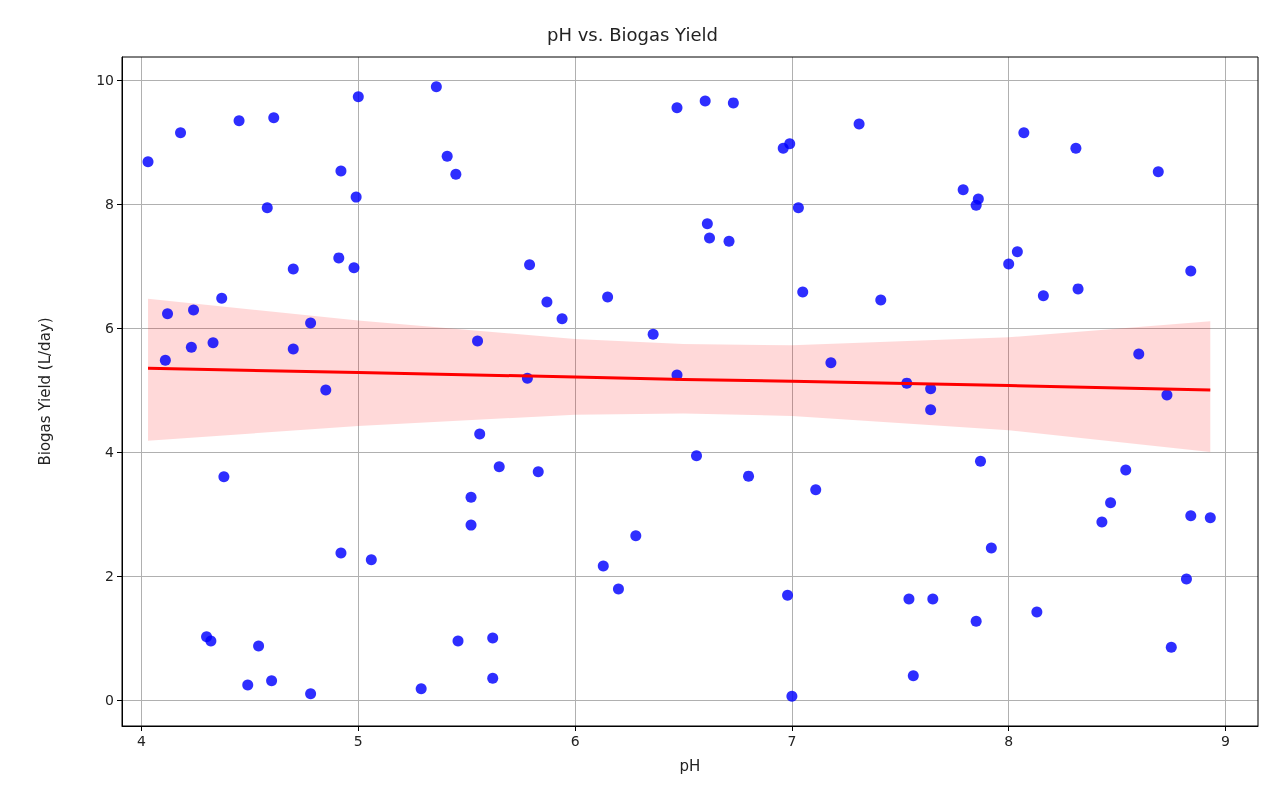 The width and height of the screenshot is (1265, 798). Describe the element at coordinates (142, 741) in the screenshot. I see `x-tick-label: 4` at that location.